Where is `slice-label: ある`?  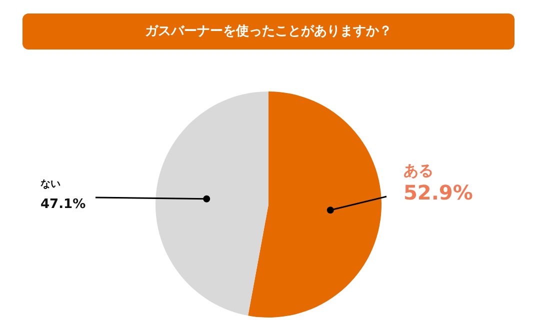 slice-label: ある is located at coordinates (419, 171).